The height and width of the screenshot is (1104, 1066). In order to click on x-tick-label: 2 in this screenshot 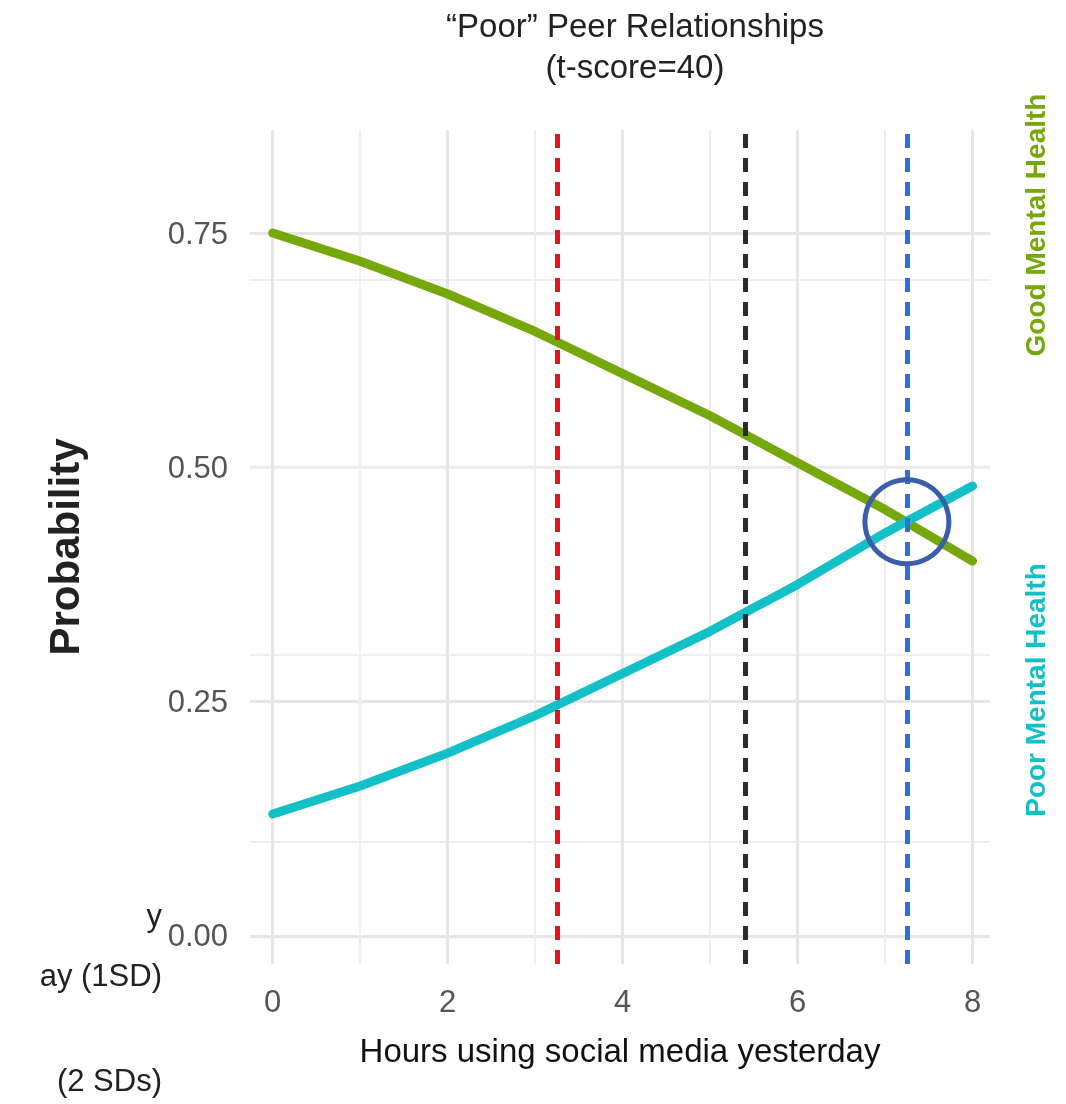, I will do `click(448, 1001)`.